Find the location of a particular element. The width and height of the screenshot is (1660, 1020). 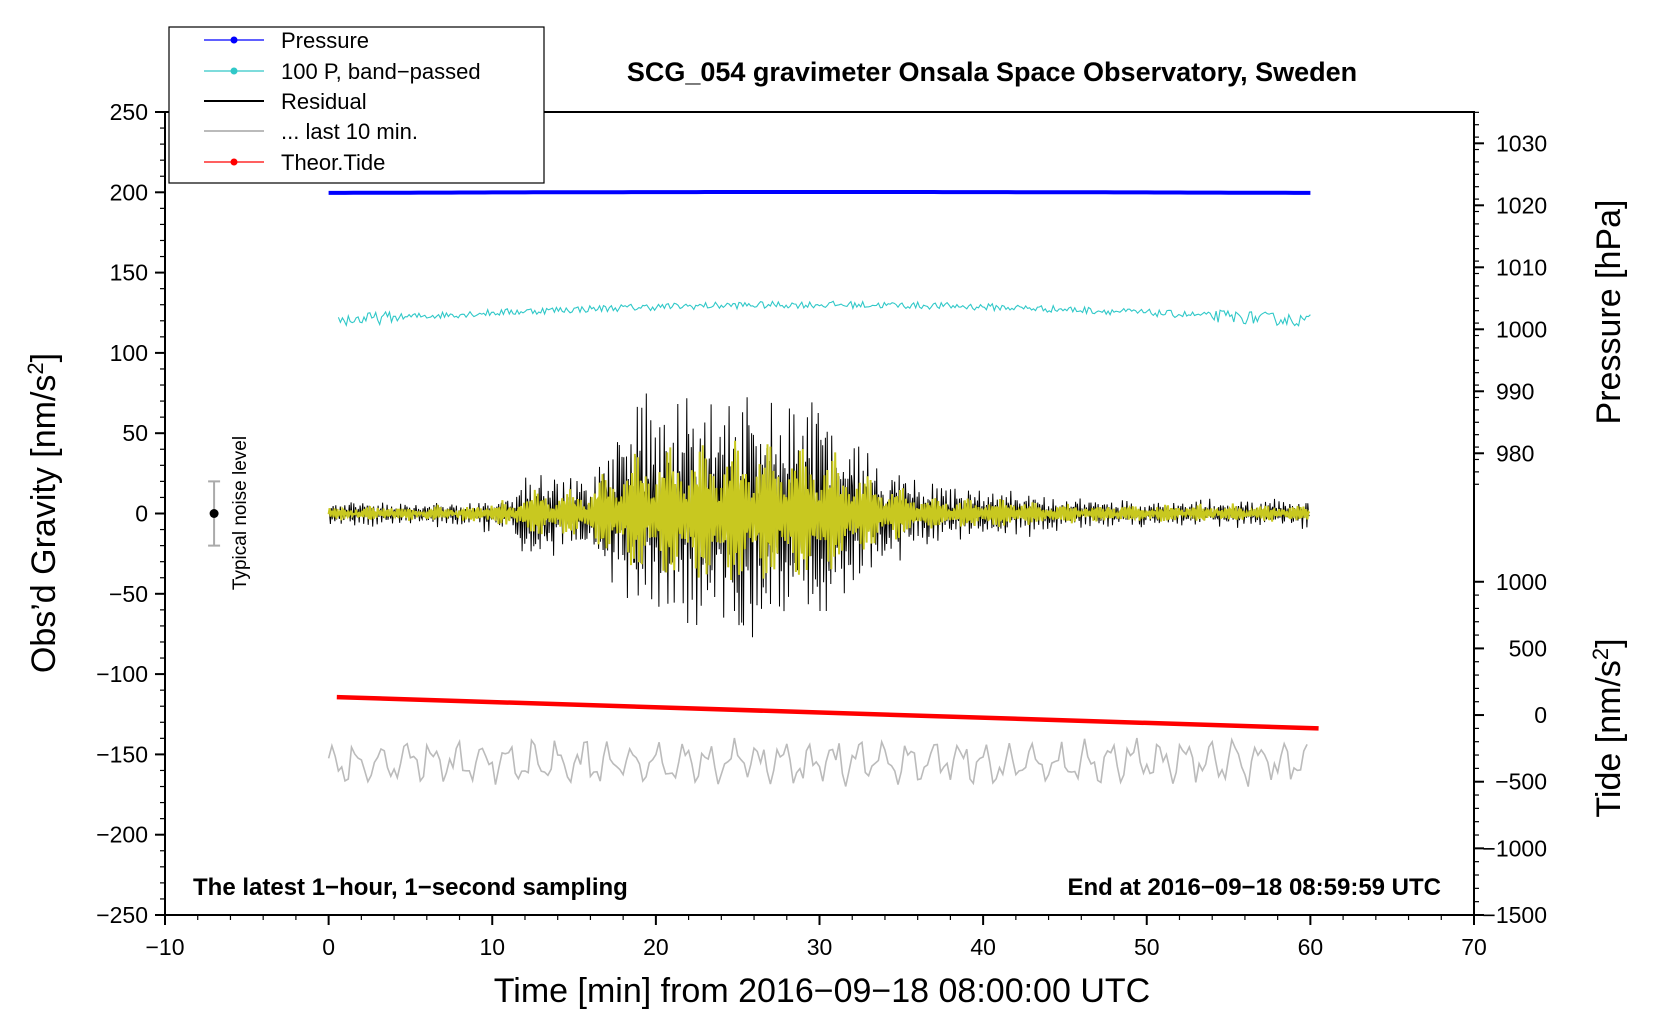

pressure-tick-label: 1020 is located at coordinates (1521, 205).